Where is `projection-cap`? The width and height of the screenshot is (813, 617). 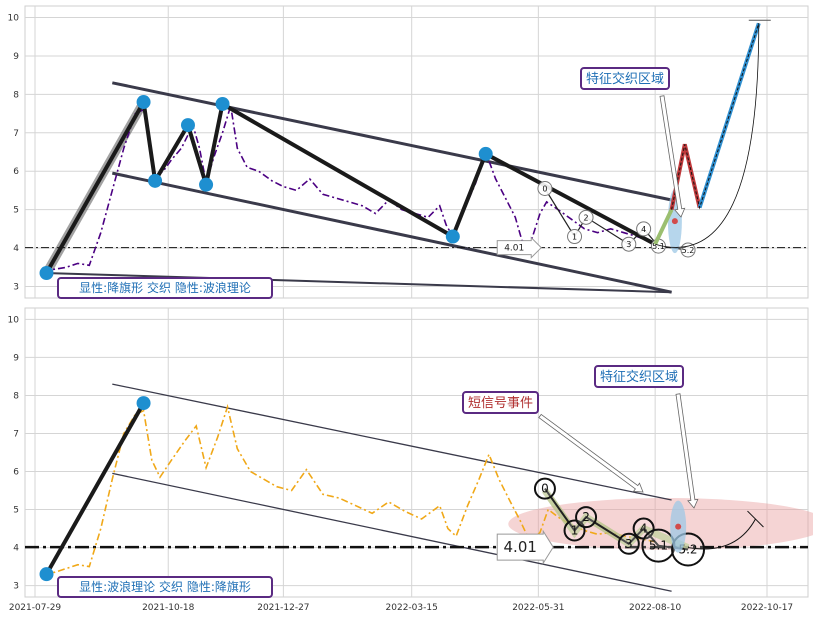 projection-cap is located at coordinates (755, 519).